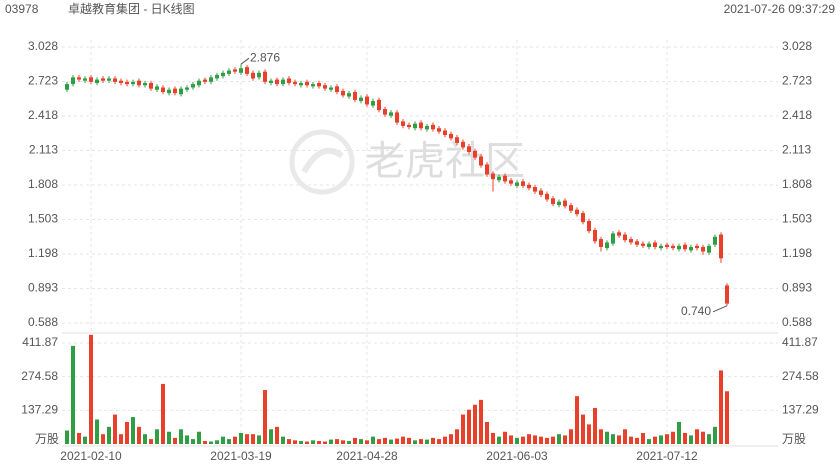 This screenshot has height=475, width=840. Describe the element at coordinates (797, 219) in the screenshot. I see `y-tick-label-right: 1.503` at that location.